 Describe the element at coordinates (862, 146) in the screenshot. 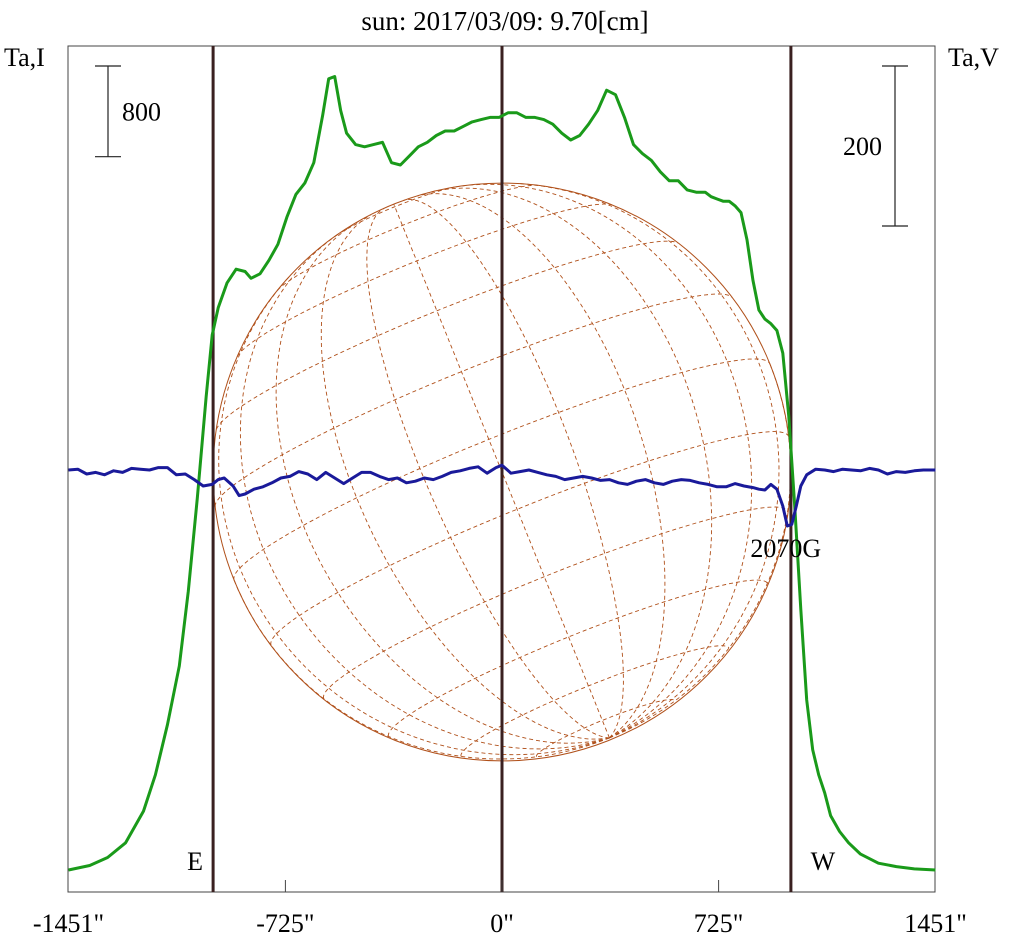

I see `scale-bar-label: 200` at that location.